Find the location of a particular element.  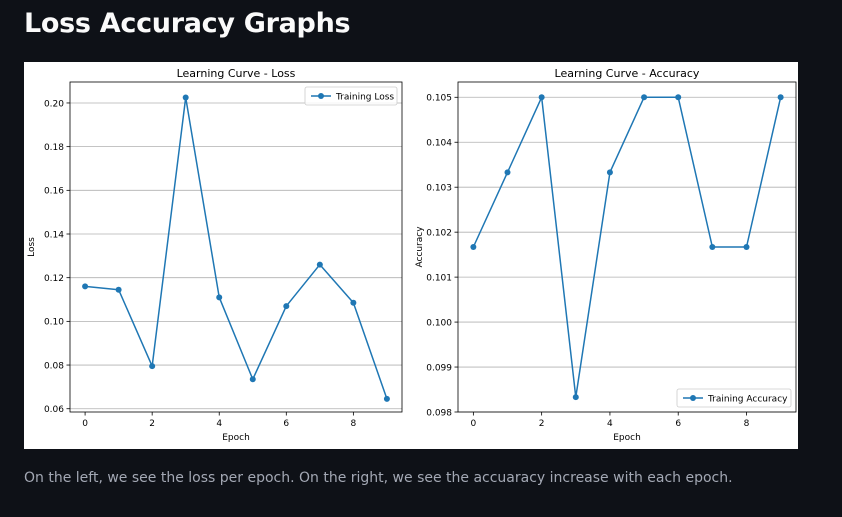

accuracy-xtick-label-1: 2 is located at coordinates (542, 424).